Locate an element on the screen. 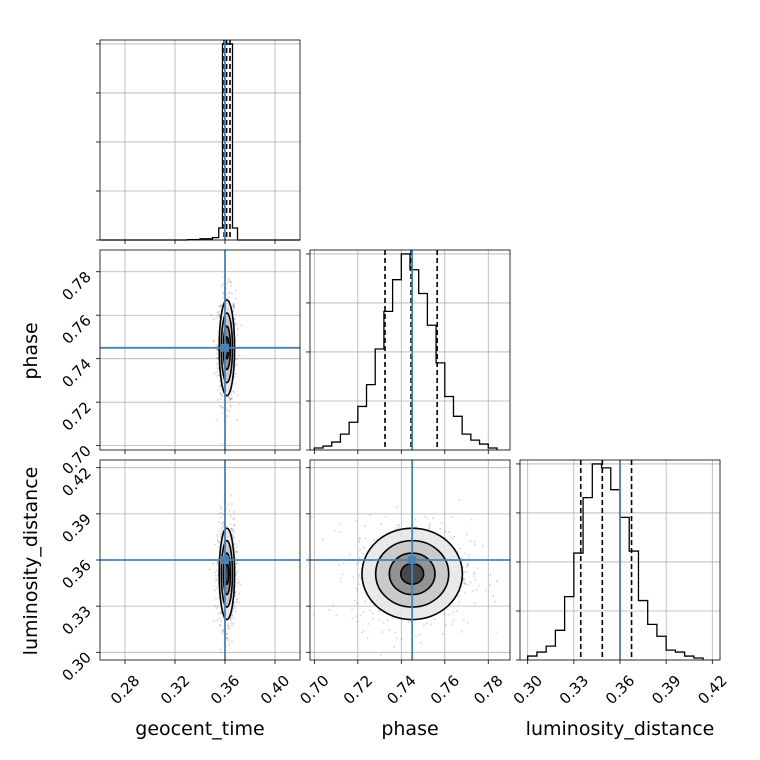 The width and height of the screenshot is (760, 760). scatter-phase-vs-luminosity-distance-x-tick-label: 0.70 is located at coordinates (314, 690).